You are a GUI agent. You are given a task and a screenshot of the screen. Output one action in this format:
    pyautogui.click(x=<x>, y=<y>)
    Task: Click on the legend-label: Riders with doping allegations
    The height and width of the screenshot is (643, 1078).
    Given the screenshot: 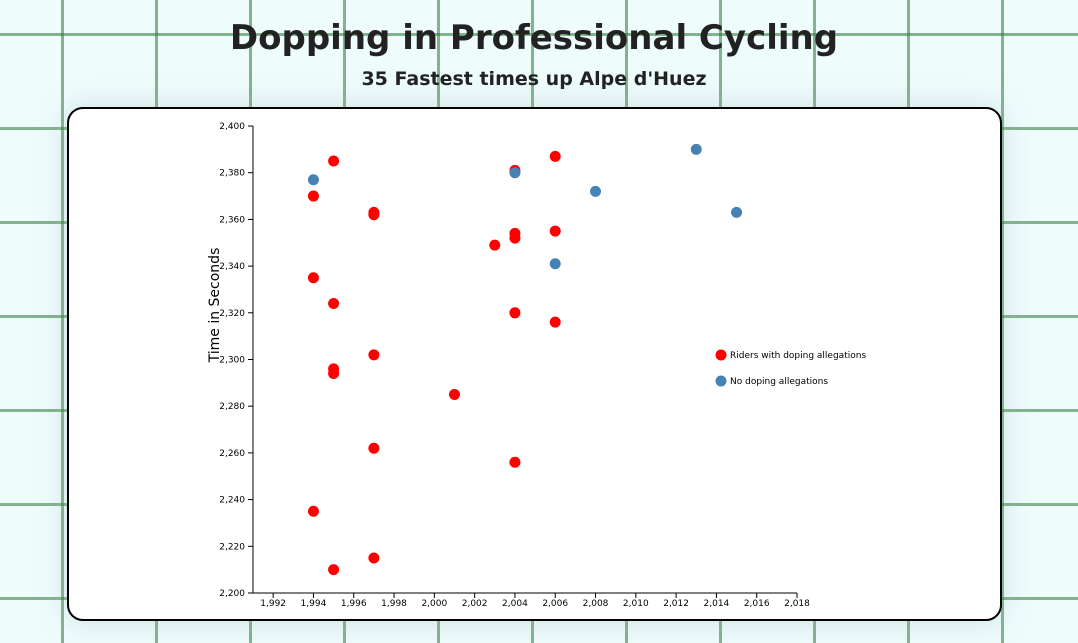 What is the action you would take?
    pyautogui.click(x=798, y=356)
    